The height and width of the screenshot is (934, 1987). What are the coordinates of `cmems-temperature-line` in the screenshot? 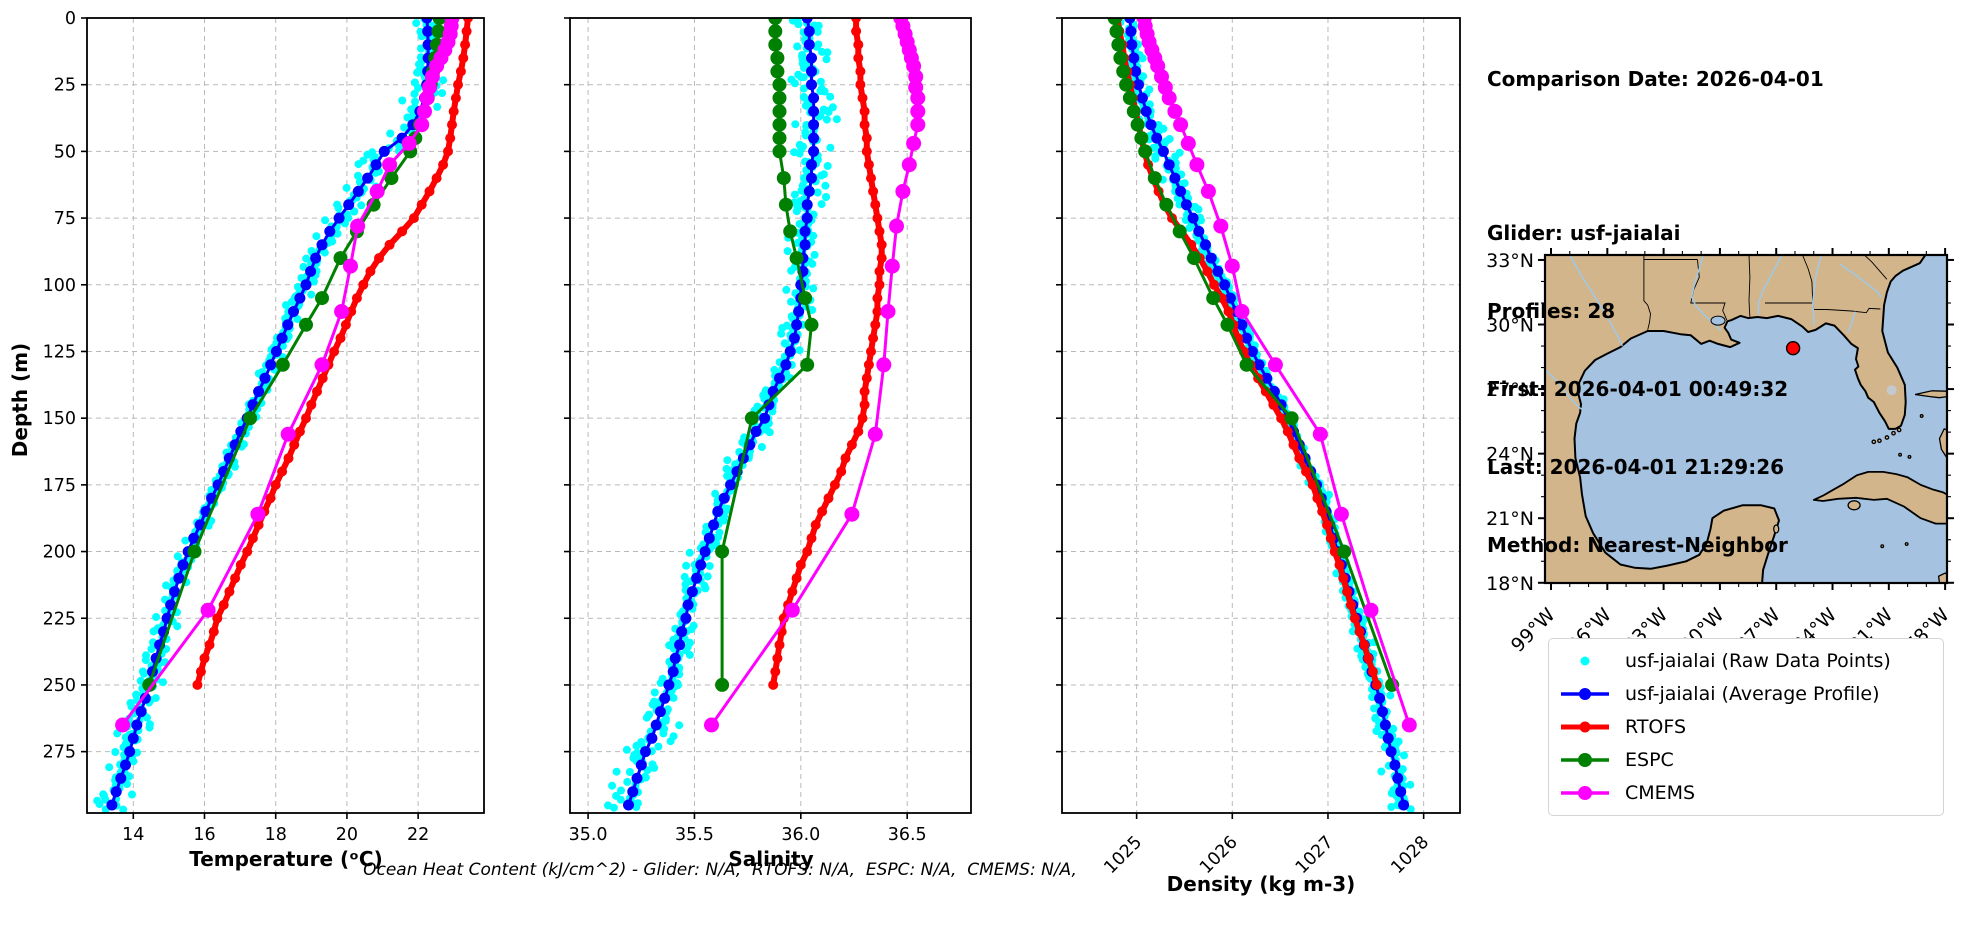 It's located at (287, 375).